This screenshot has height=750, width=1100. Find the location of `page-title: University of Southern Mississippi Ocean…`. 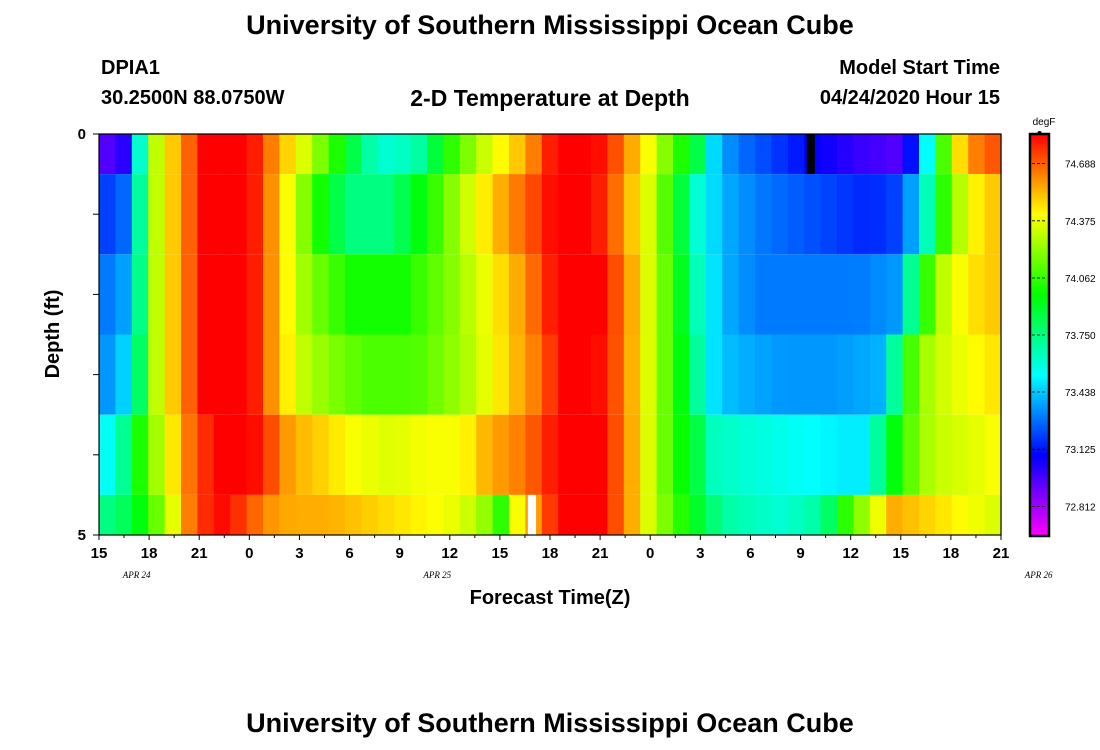

page-title: University of Southern Mississippi Ocean… is located at coordinates (550, 25).